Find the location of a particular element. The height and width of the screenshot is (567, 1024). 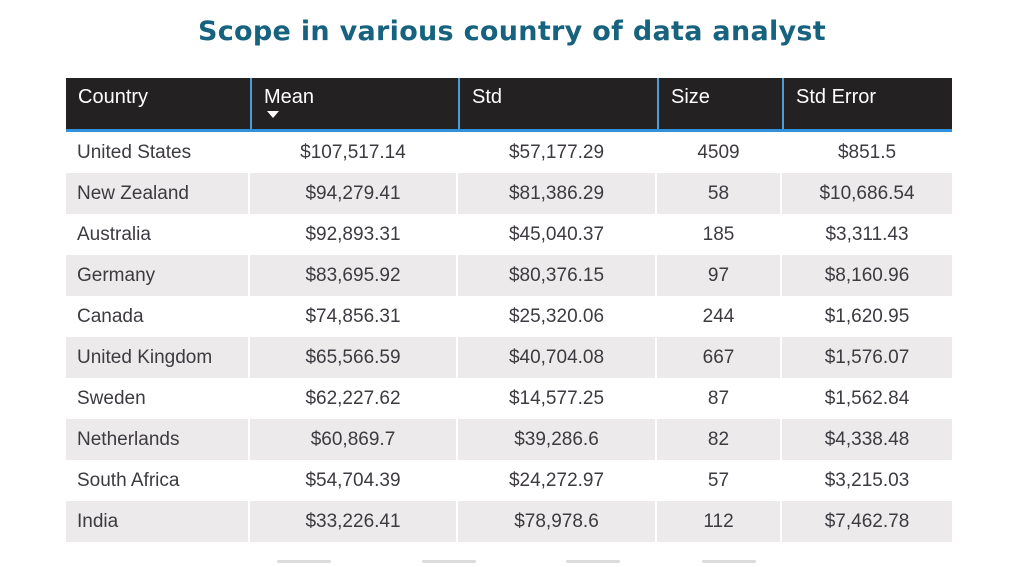

cell-size: 87 is located at coordinates (719, 398).